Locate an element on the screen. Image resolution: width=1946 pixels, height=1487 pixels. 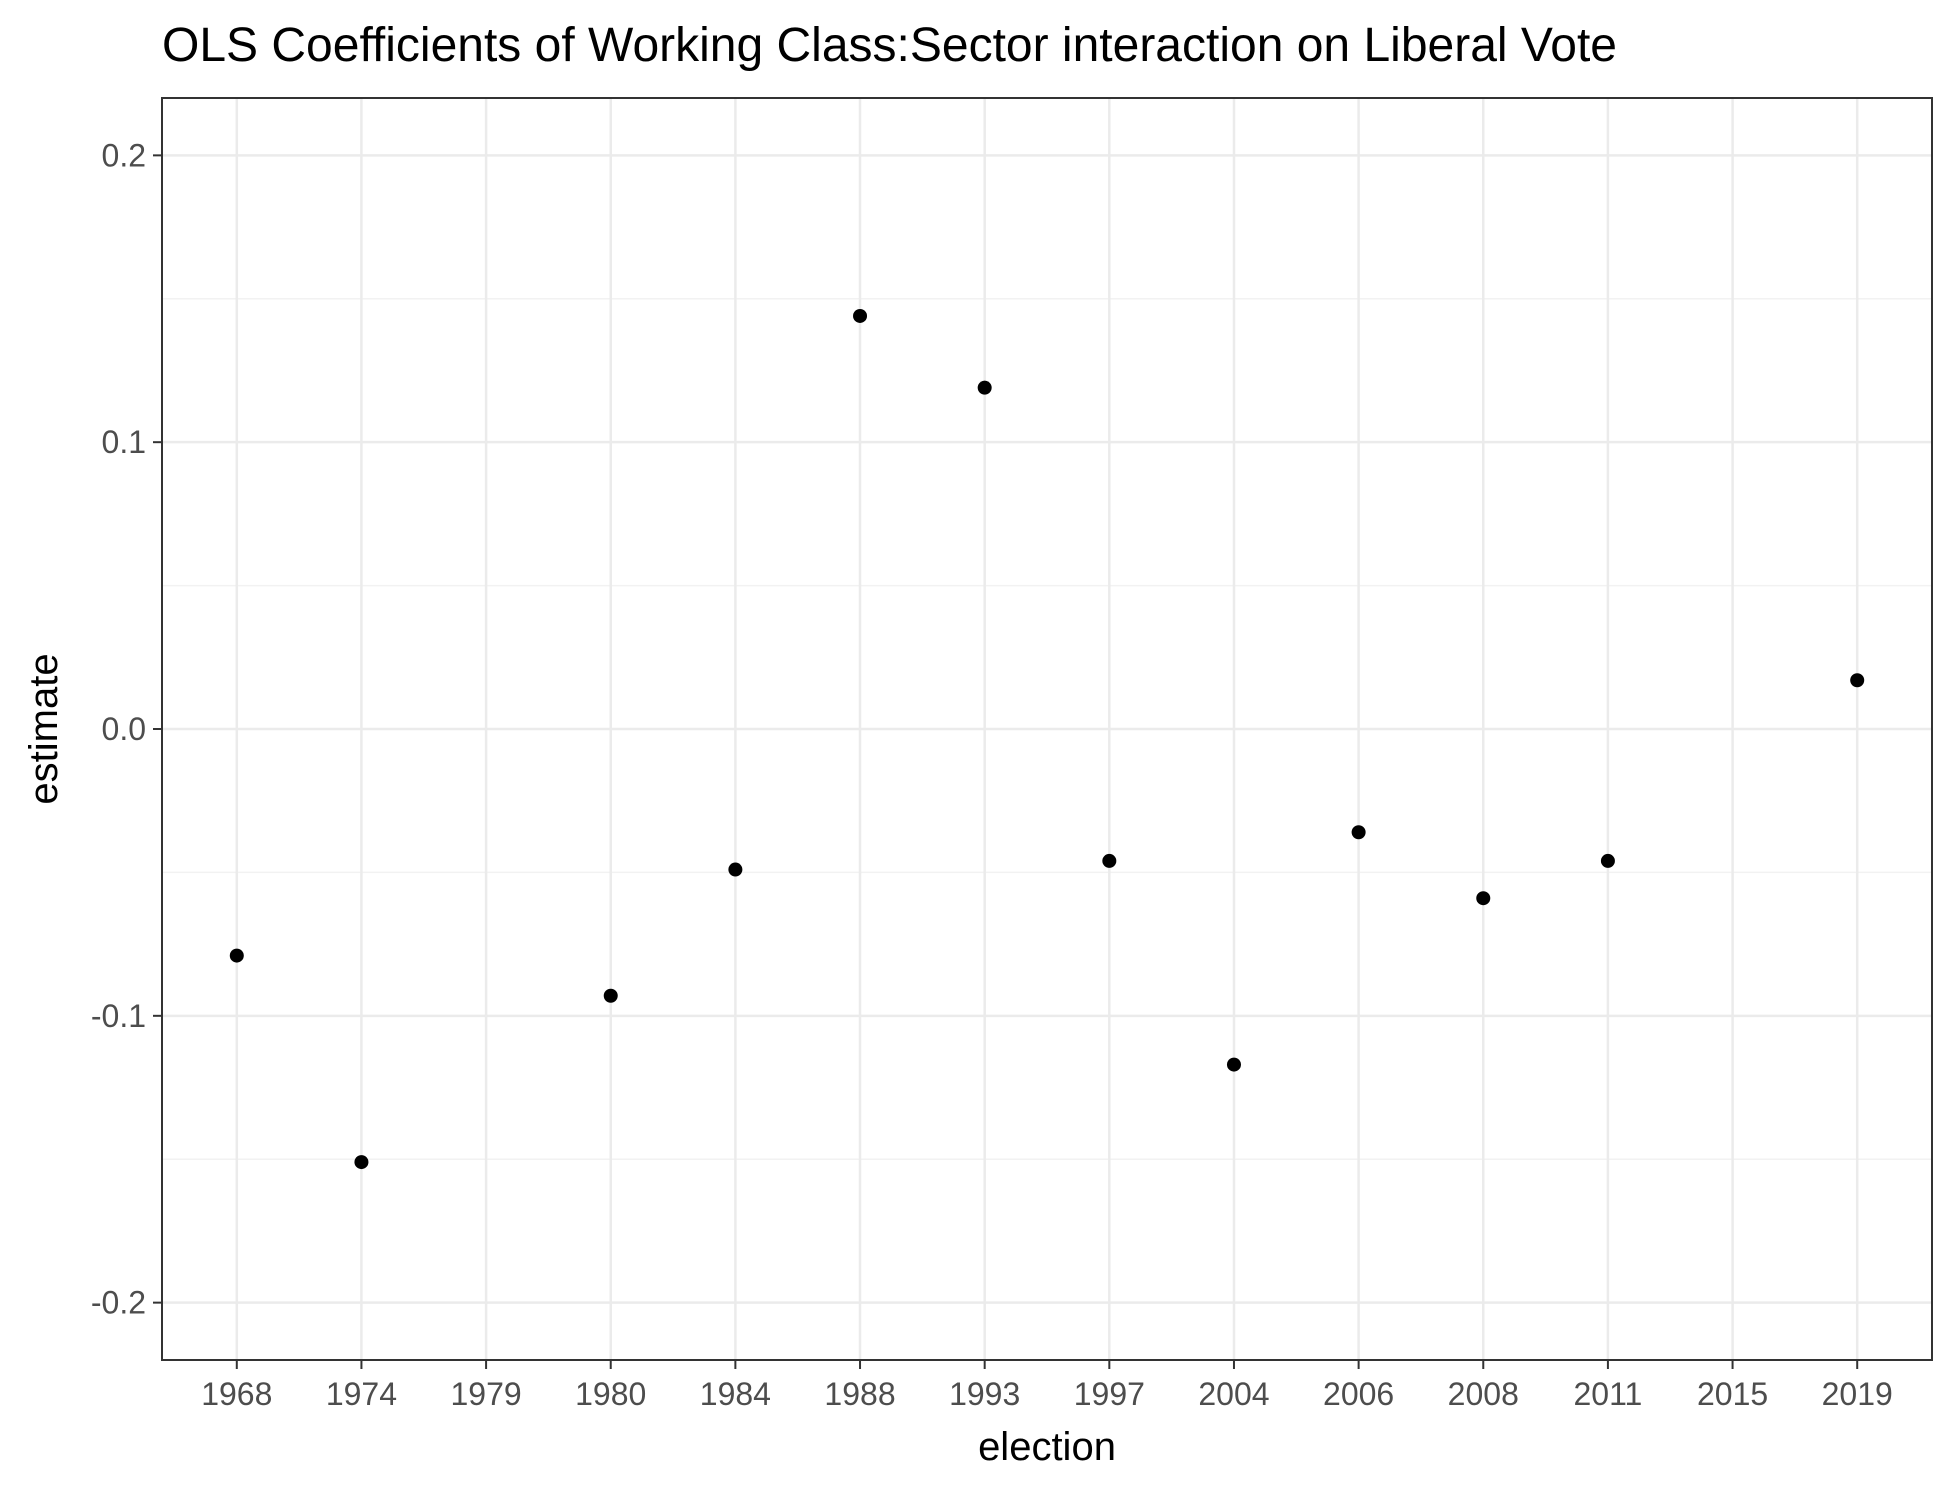
y-axis-title: estimate is located at coordinates (44, 728).